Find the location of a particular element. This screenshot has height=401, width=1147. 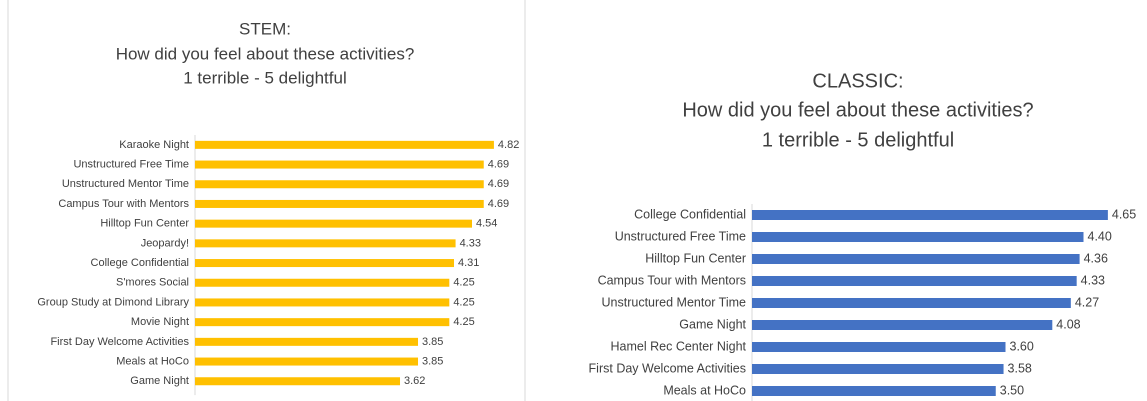

chart-title: CLASSIC: is located at coordinates (857, 81).